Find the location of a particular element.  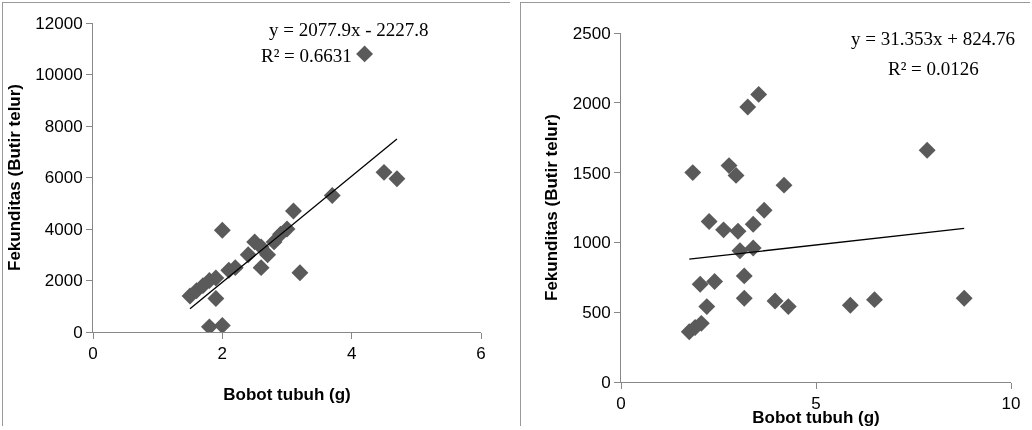

y-tick-label: 500 is located at coordinates (596, 313).